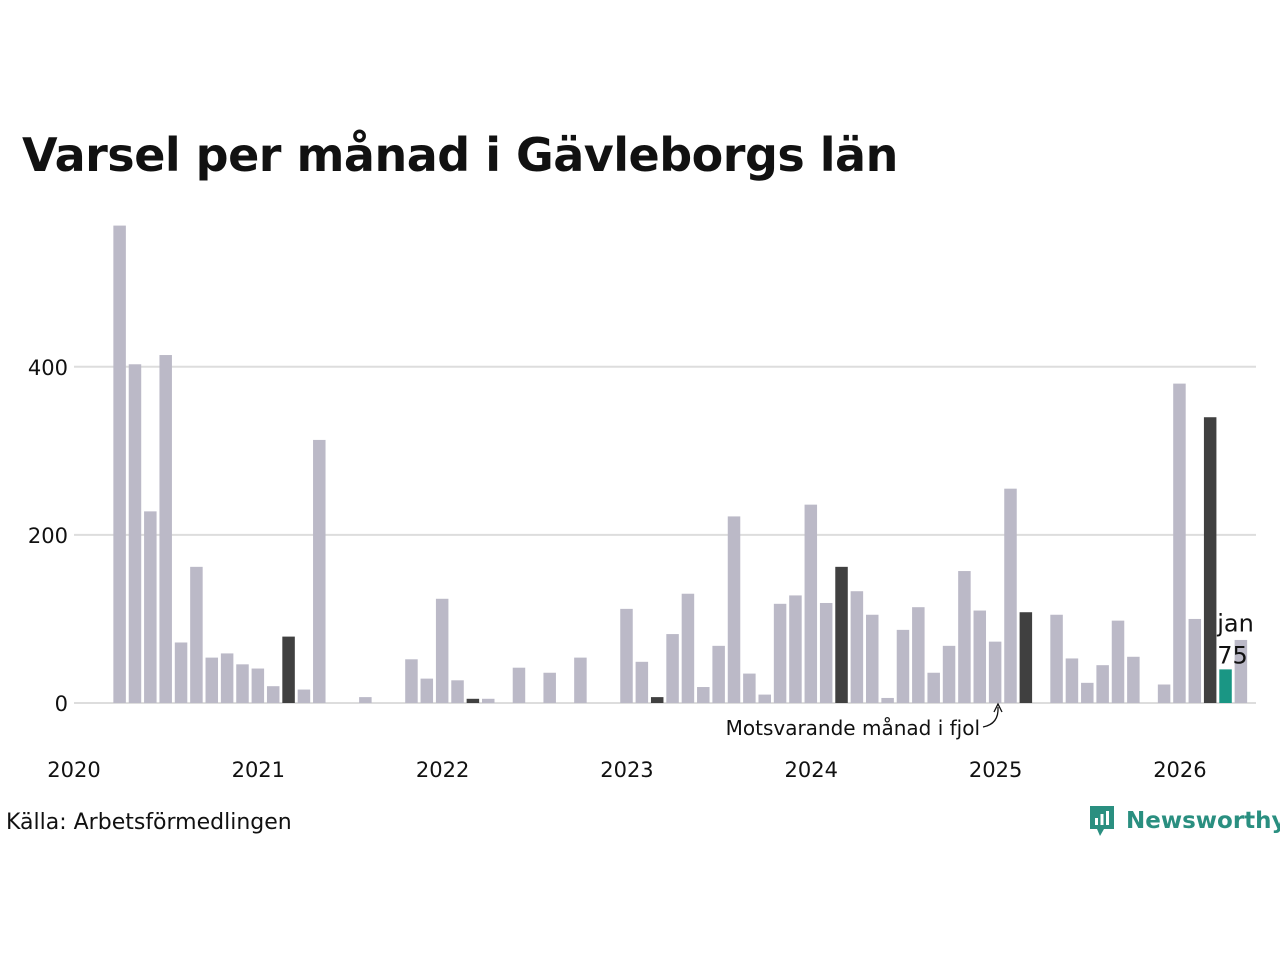 The image size is (1280, 960). What do you see at coordinates (1235, 623) in the screenshot?
I see `current-month-label: jan` at bounding box center [1235, 623].